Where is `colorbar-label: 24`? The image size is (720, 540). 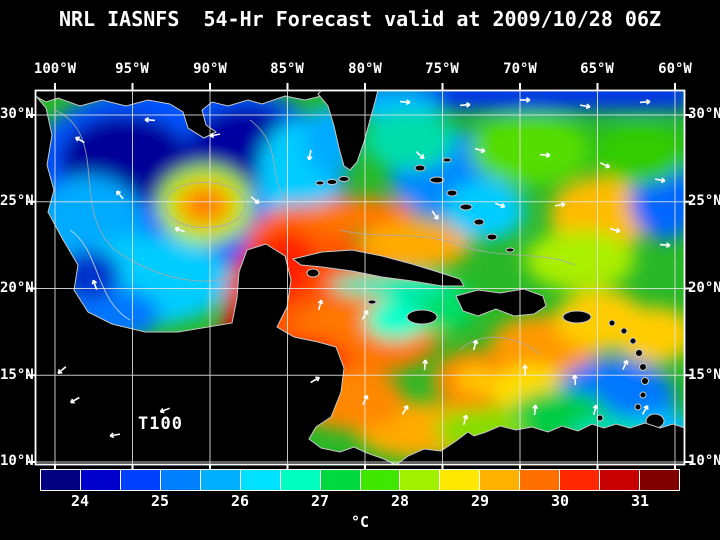 colorbar-label: 24 is located at coordinates (80, 501).